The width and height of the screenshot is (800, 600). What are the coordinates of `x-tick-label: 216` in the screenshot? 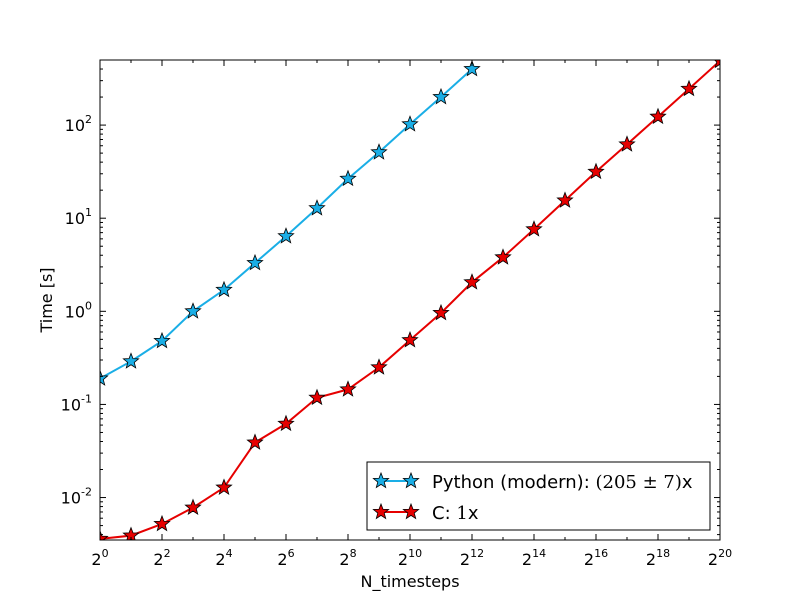 It's located at (596, 558).